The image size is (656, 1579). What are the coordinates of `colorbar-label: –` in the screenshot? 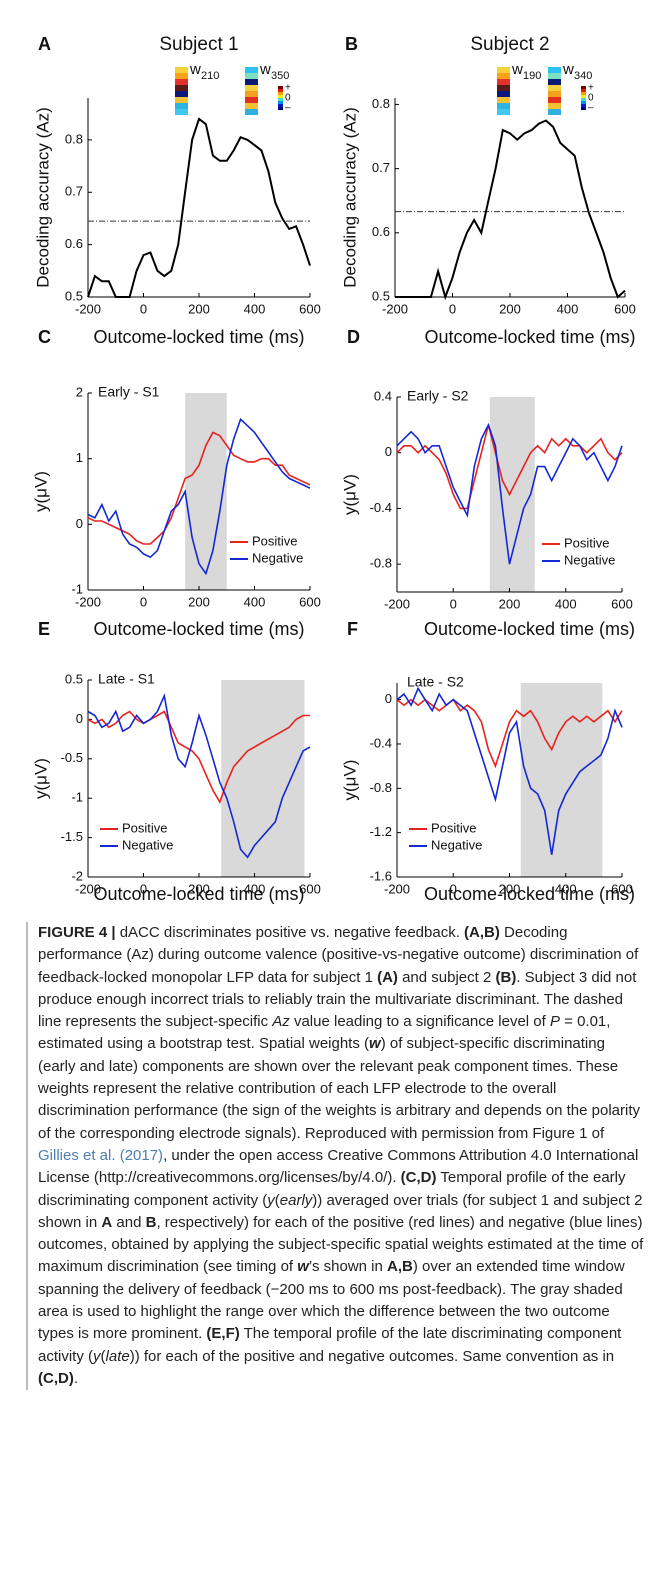 It's located at (591, 108).